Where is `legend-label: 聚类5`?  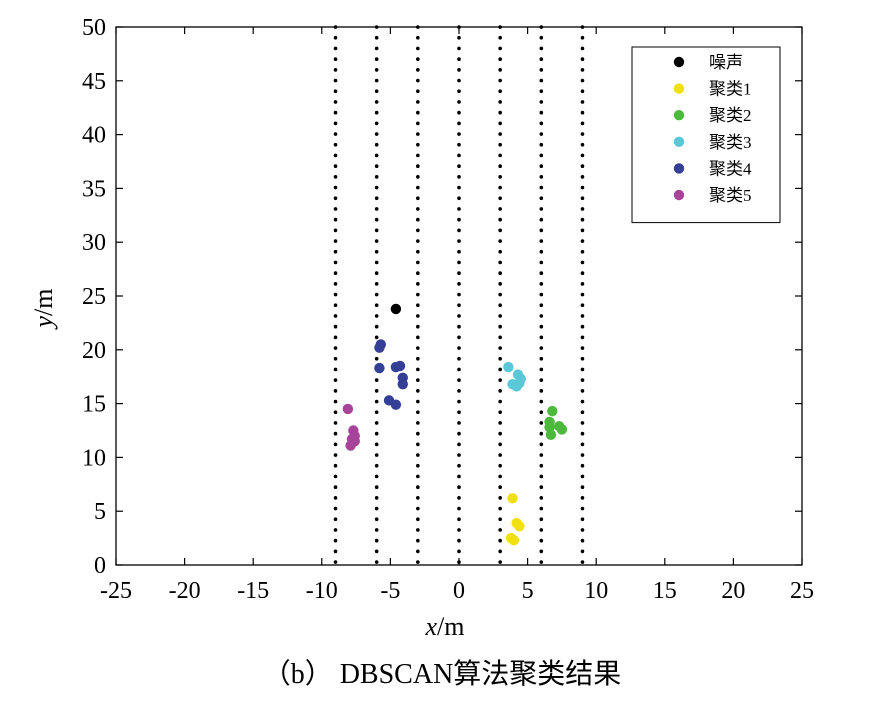 legend-label: 聚类5 is located at coordinates (730, 195).